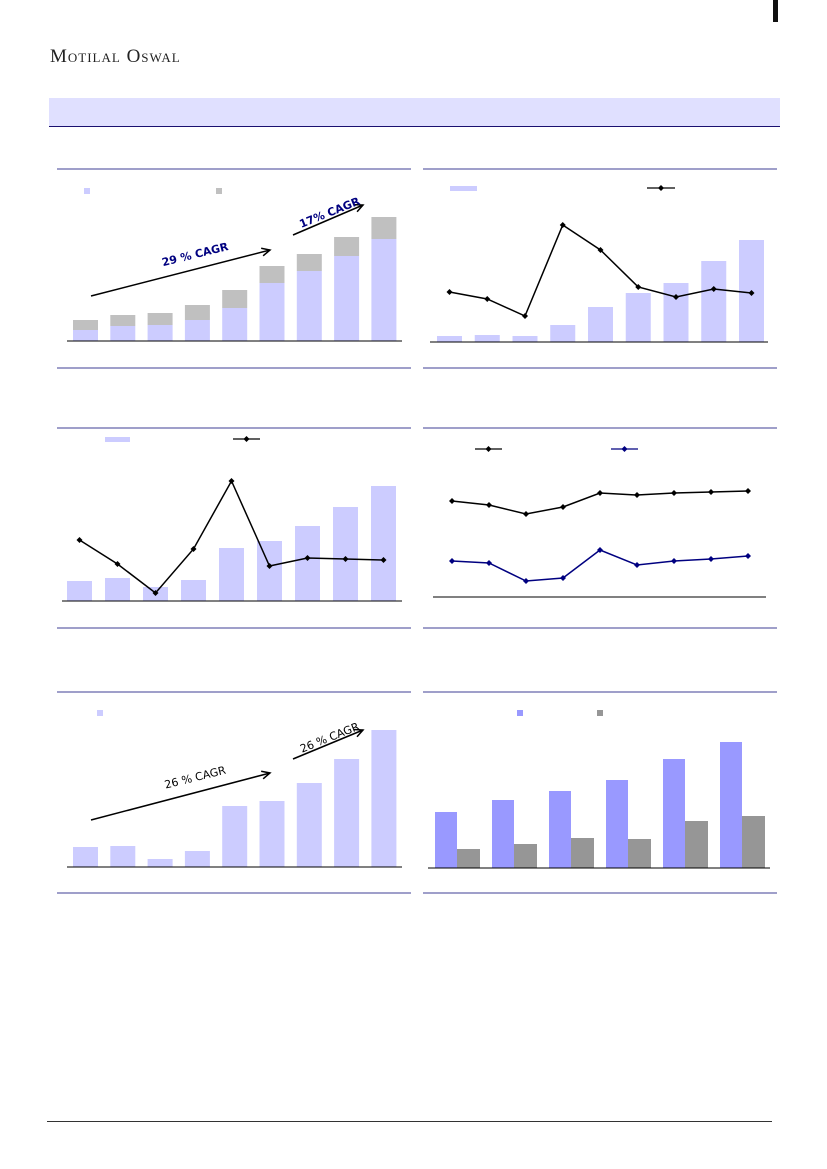 The image size is (827, 1169). I want to click on series-line, so click(600, 565).